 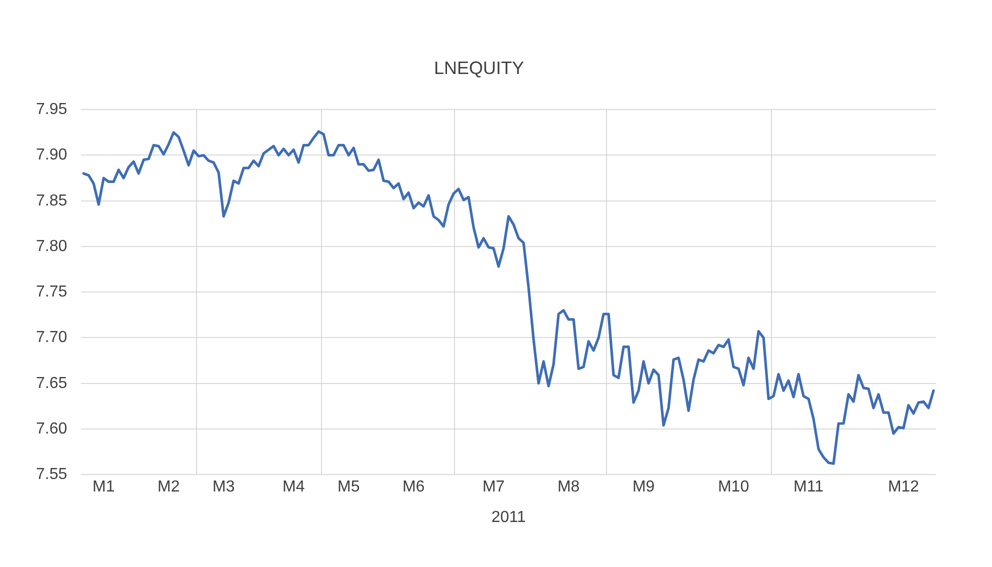 I want to click on x-tick-label: M7, so click(x=493, y=487).